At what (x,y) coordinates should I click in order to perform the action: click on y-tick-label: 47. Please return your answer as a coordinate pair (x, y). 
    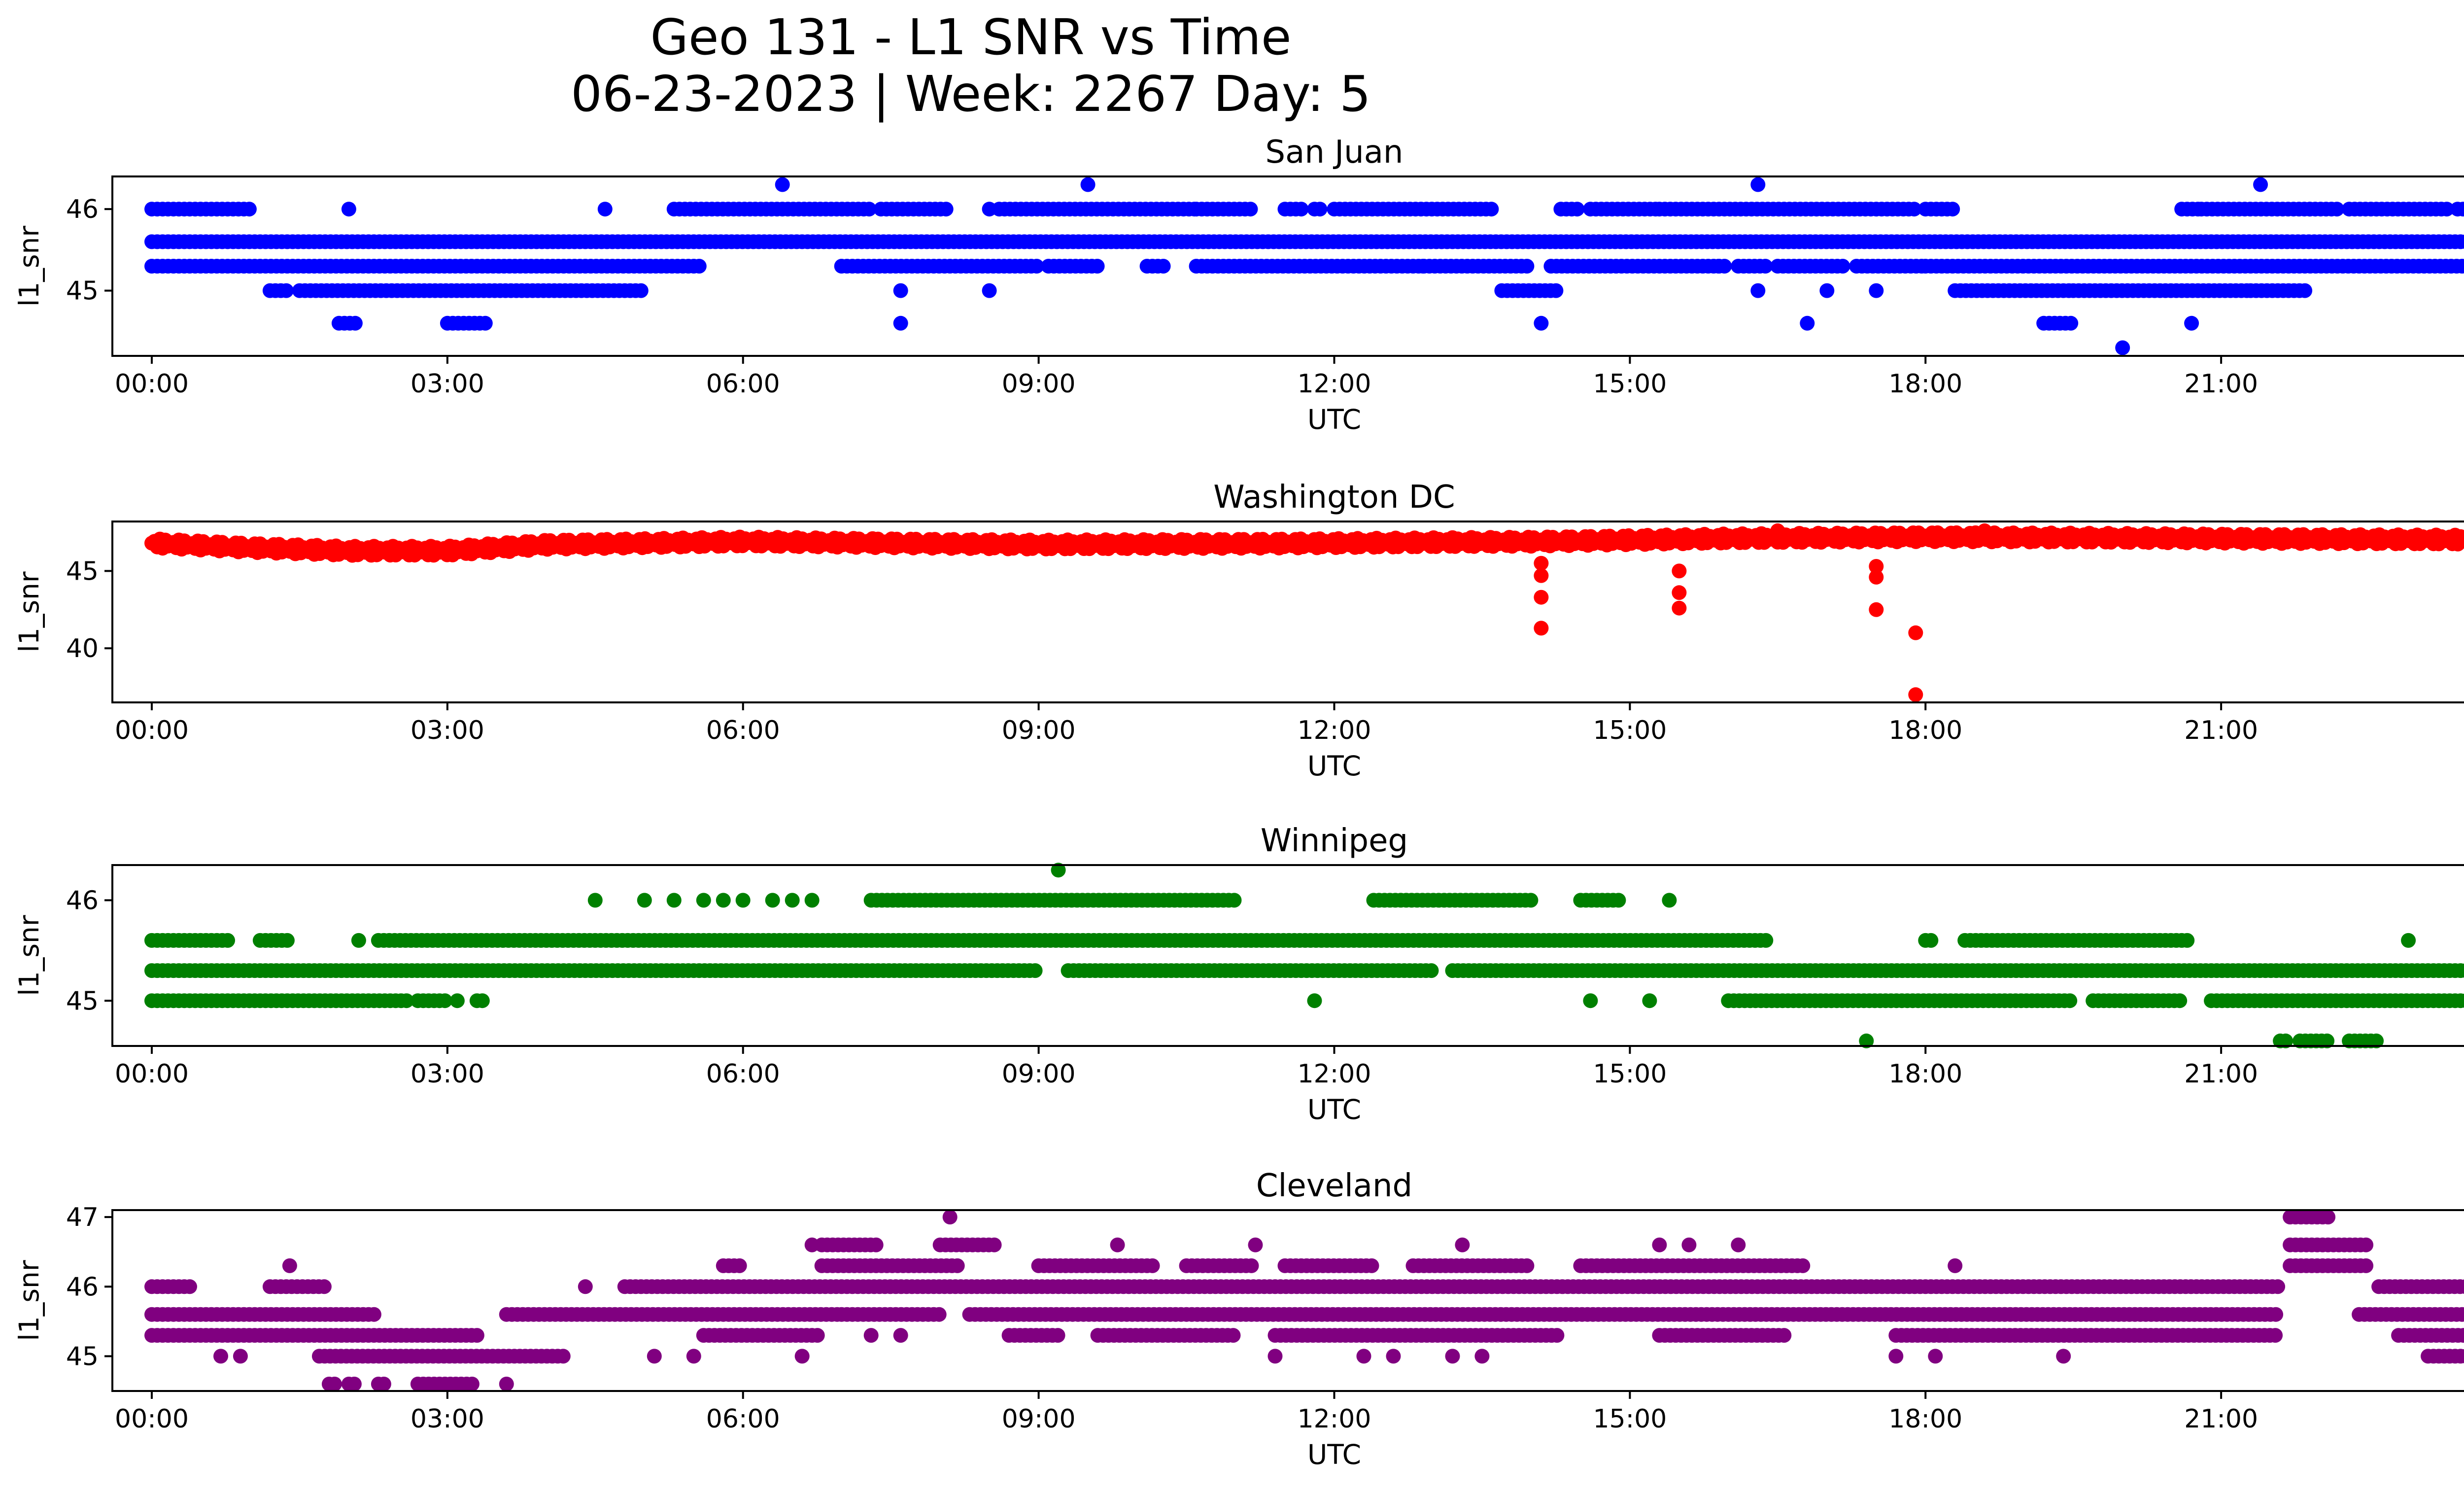
    Looking at the image, I should click on (82, 1217).